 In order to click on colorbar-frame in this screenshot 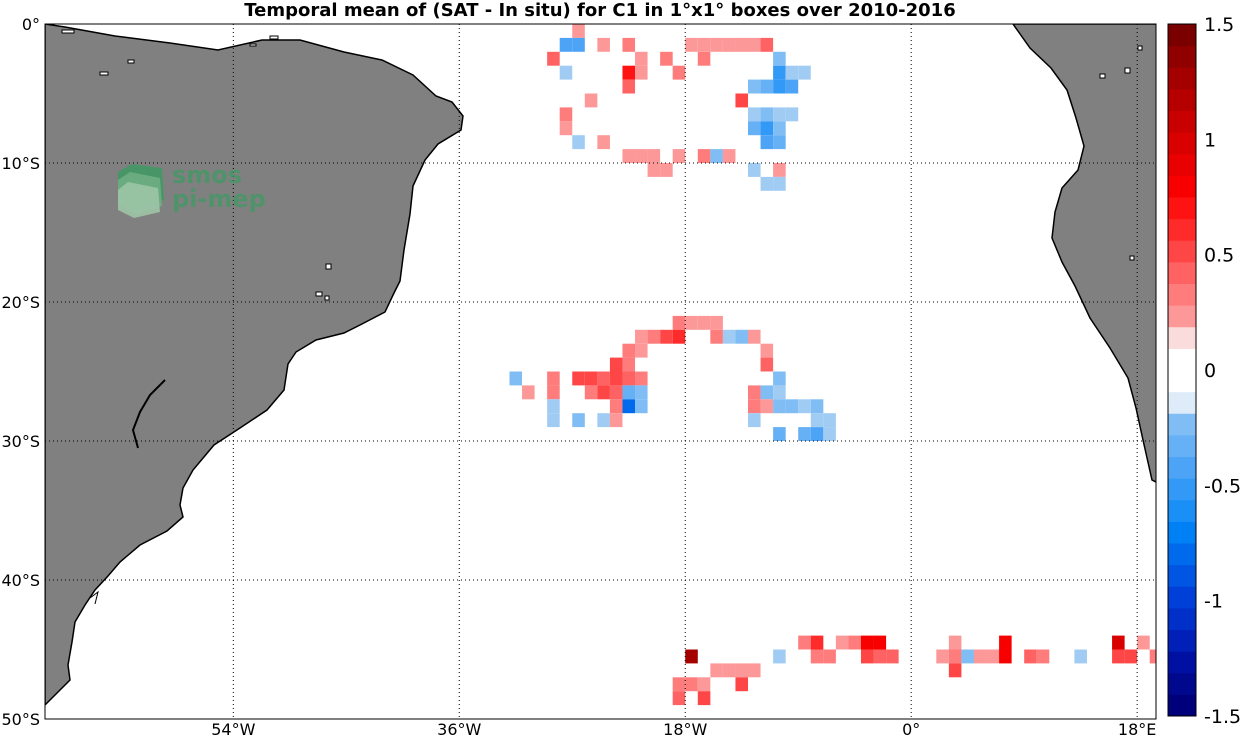, I will do `click(1182, 370)`.